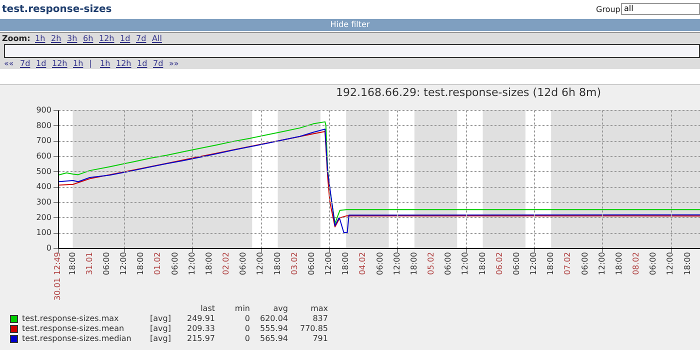 This screenshot has height=350, width=700. I want to click on text: Zoom:, so click(16, 38).